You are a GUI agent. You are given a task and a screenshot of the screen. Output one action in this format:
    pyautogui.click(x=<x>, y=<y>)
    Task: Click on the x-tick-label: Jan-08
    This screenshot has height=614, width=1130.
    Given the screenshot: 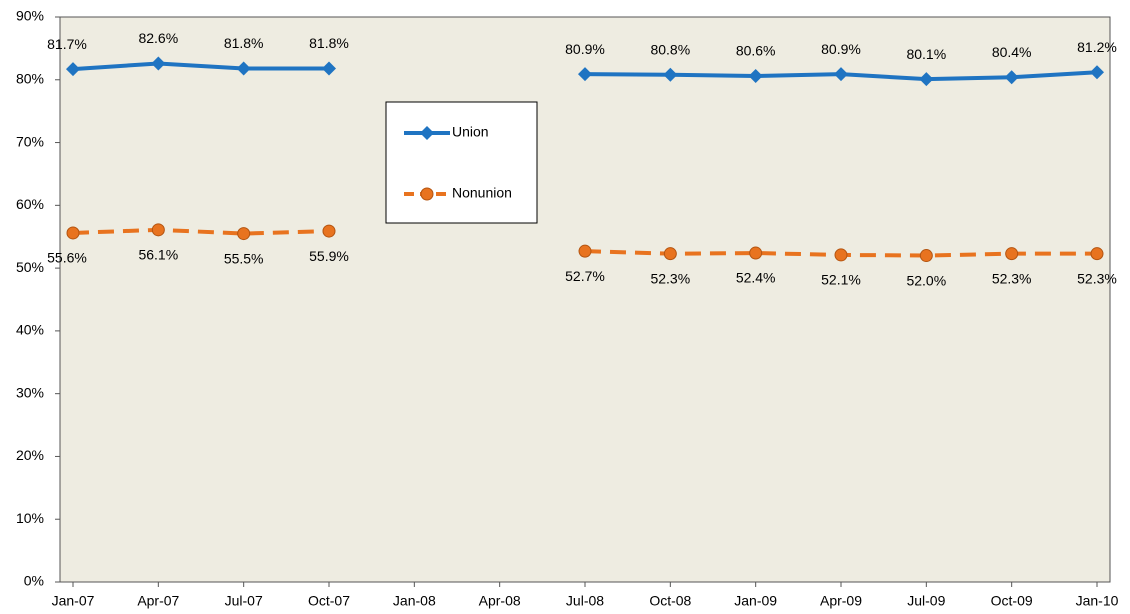 What is the action you would take?
    pyautogui.click(x=414, y=601)
    